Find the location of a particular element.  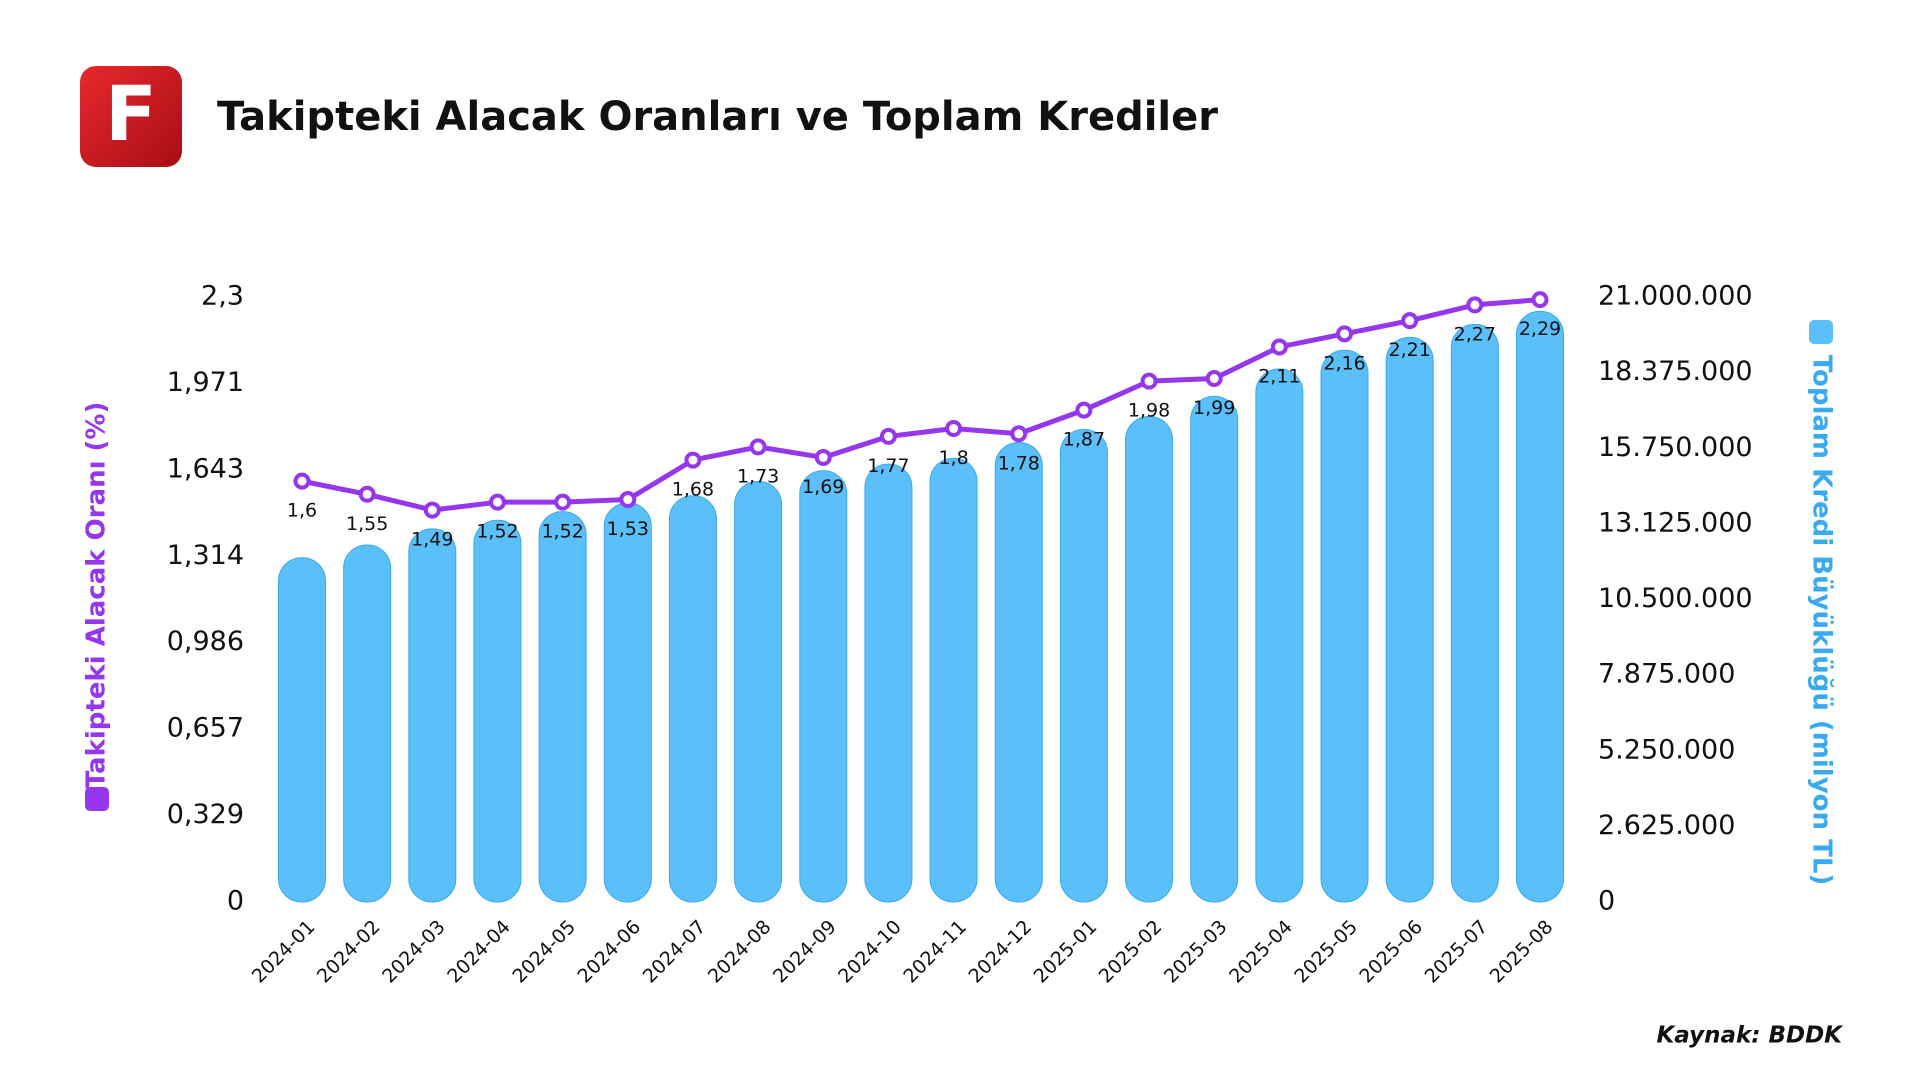

data-label: 1,73 is located at coordinates (758, 476).